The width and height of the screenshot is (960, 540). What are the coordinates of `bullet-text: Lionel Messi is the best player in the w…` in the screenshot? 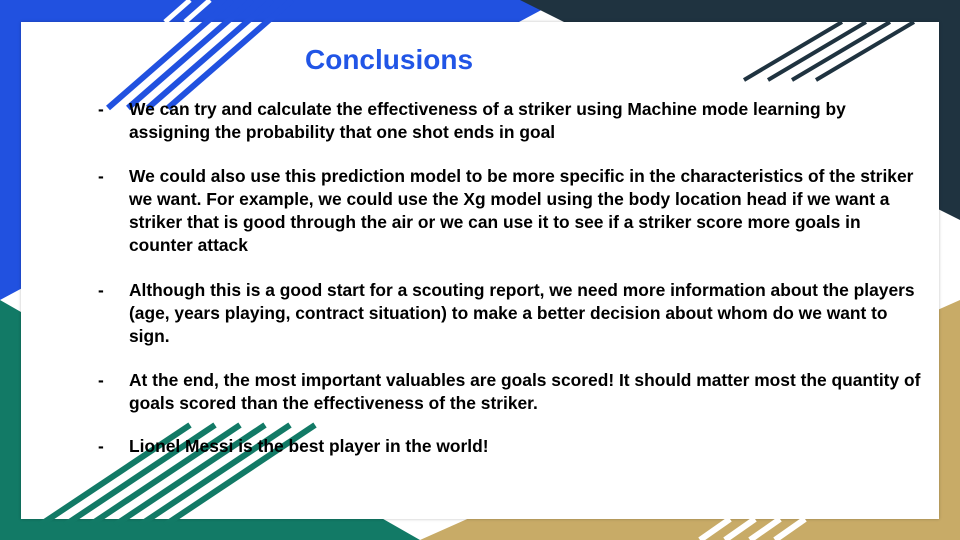 It's located at (309, 446).